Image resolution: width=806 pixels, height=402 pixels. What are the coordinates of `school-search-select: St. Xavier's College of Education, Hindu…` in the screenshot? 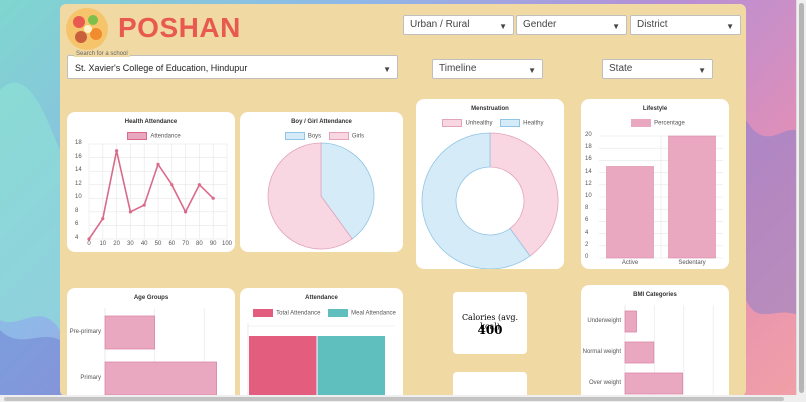 It's located at (232, 67).